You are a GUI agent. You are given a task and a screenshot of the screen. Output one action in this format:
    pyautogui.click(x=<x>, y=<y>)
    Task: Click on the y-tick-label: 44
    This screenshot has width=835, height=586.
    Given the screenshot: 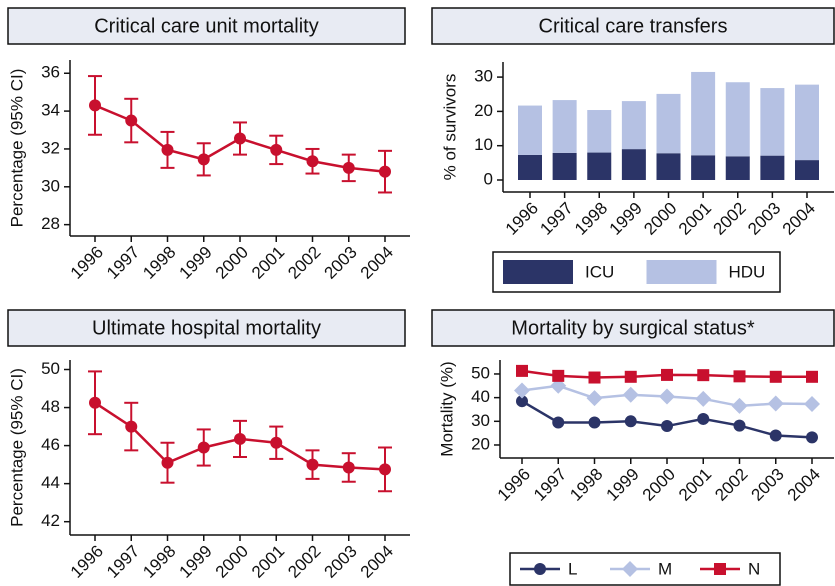 What is the action you would take?
    pyautogui.click(x=50, y=482)
    